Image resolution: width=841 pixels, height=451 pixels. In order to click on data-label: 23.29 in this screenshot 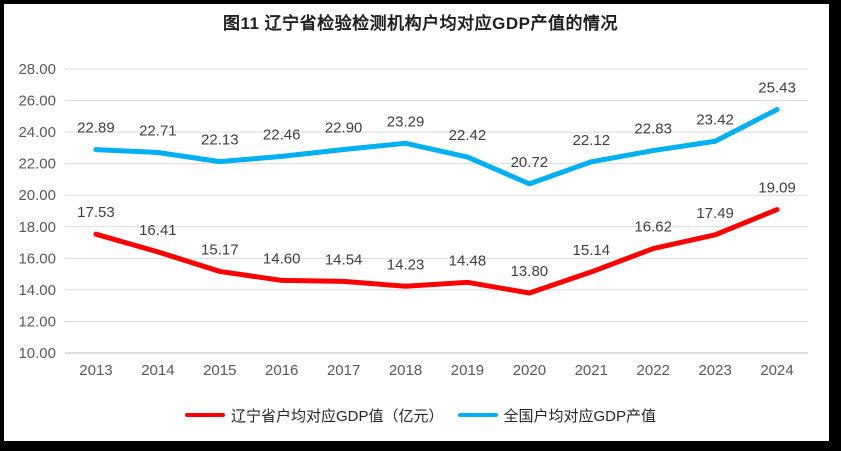, I will do `click(406, 121)`.